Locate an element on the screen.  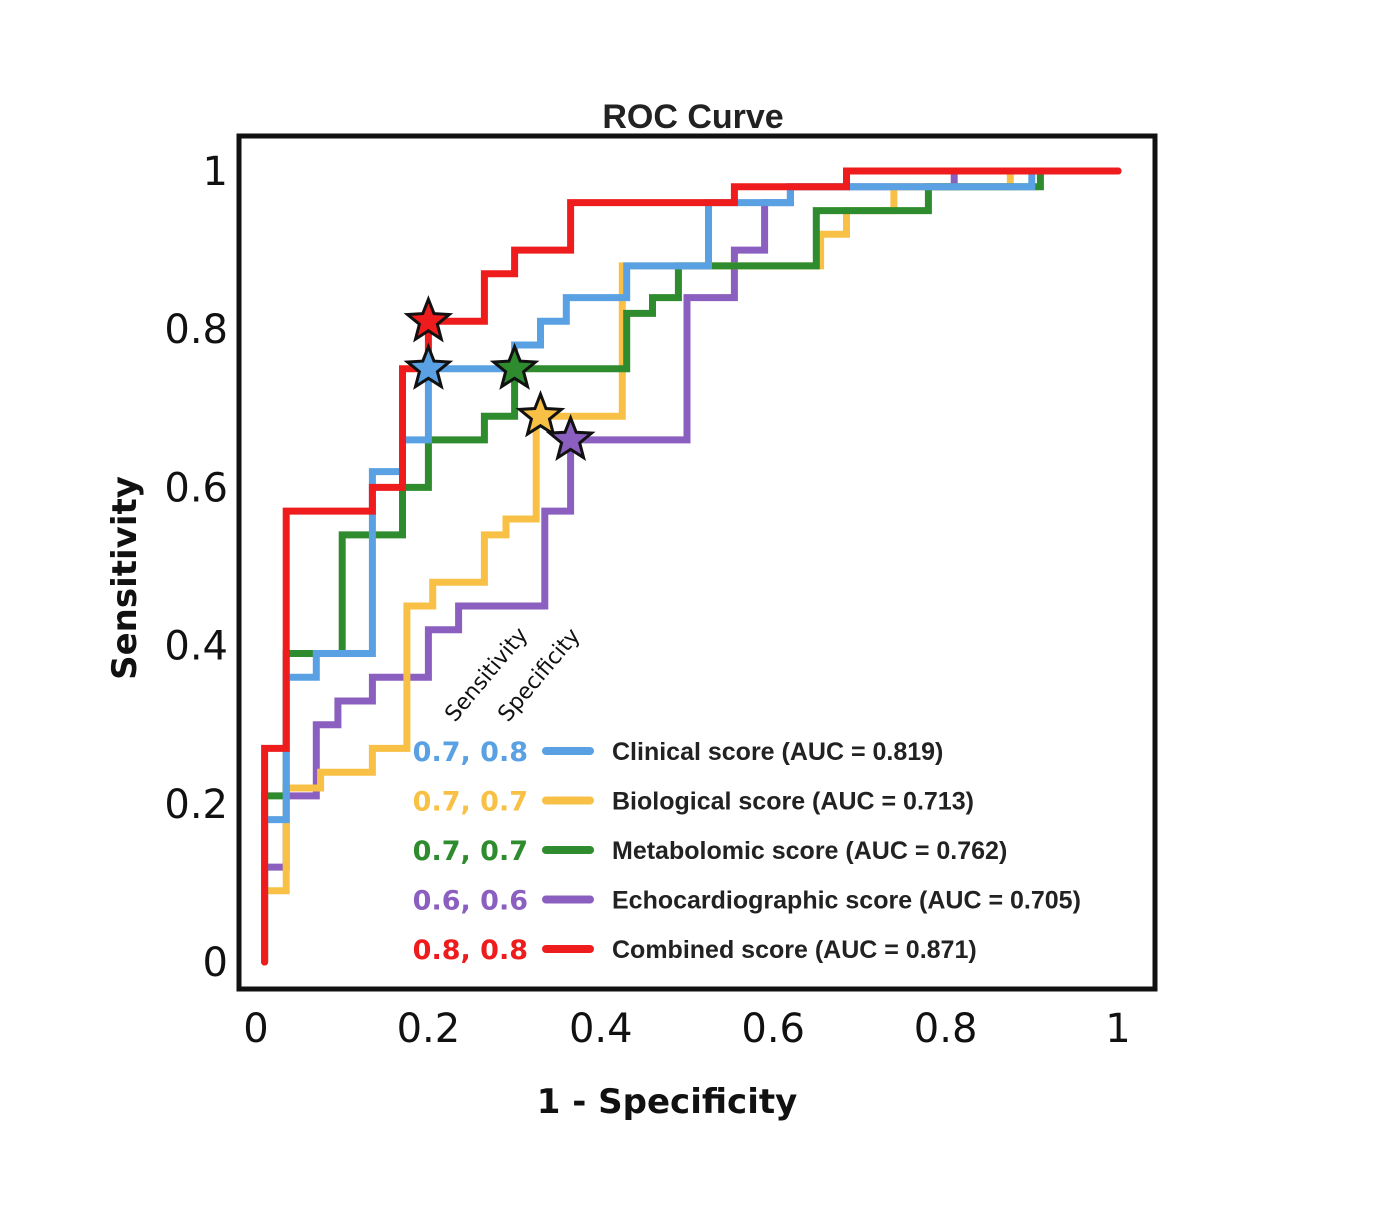
y-tick-label: 0.6 is located at coordinates (196, 488).